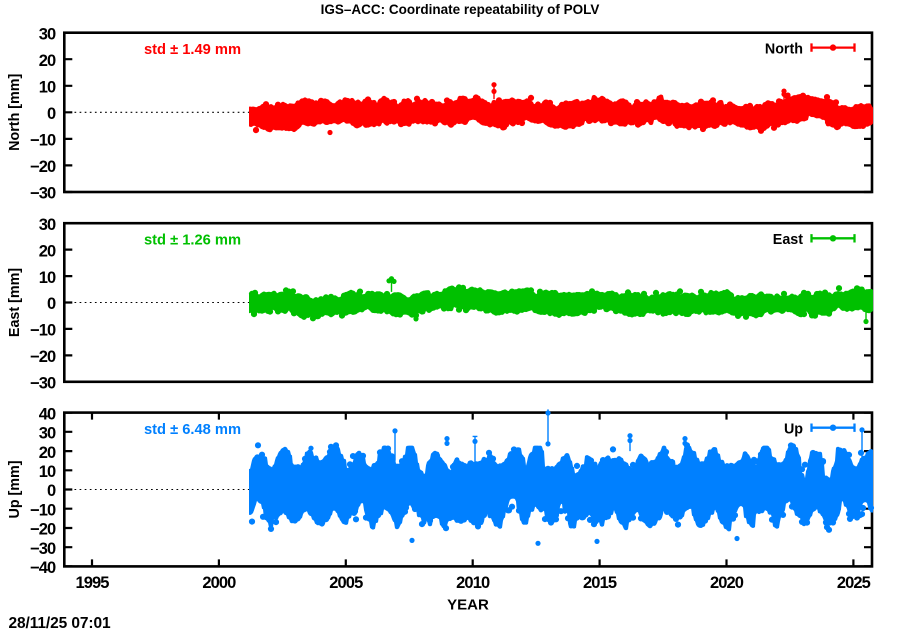 Image resolution: width=900 pixels, height=635 pixels. I want to click on svg-text: 28/11/25 07:01, so click(60, 622).